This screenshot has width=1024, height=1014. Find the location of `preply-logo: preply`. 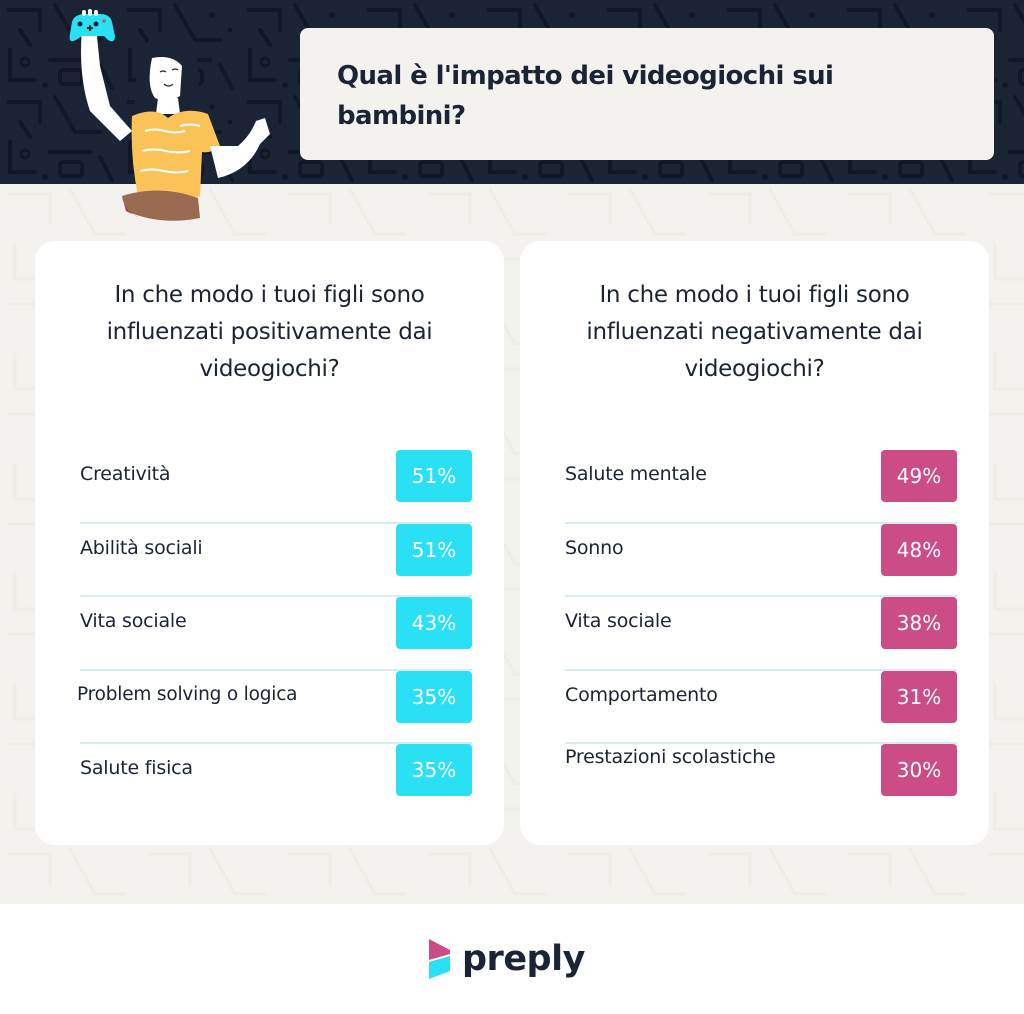

preply-logo: preply is located at coordinates (506, 959).